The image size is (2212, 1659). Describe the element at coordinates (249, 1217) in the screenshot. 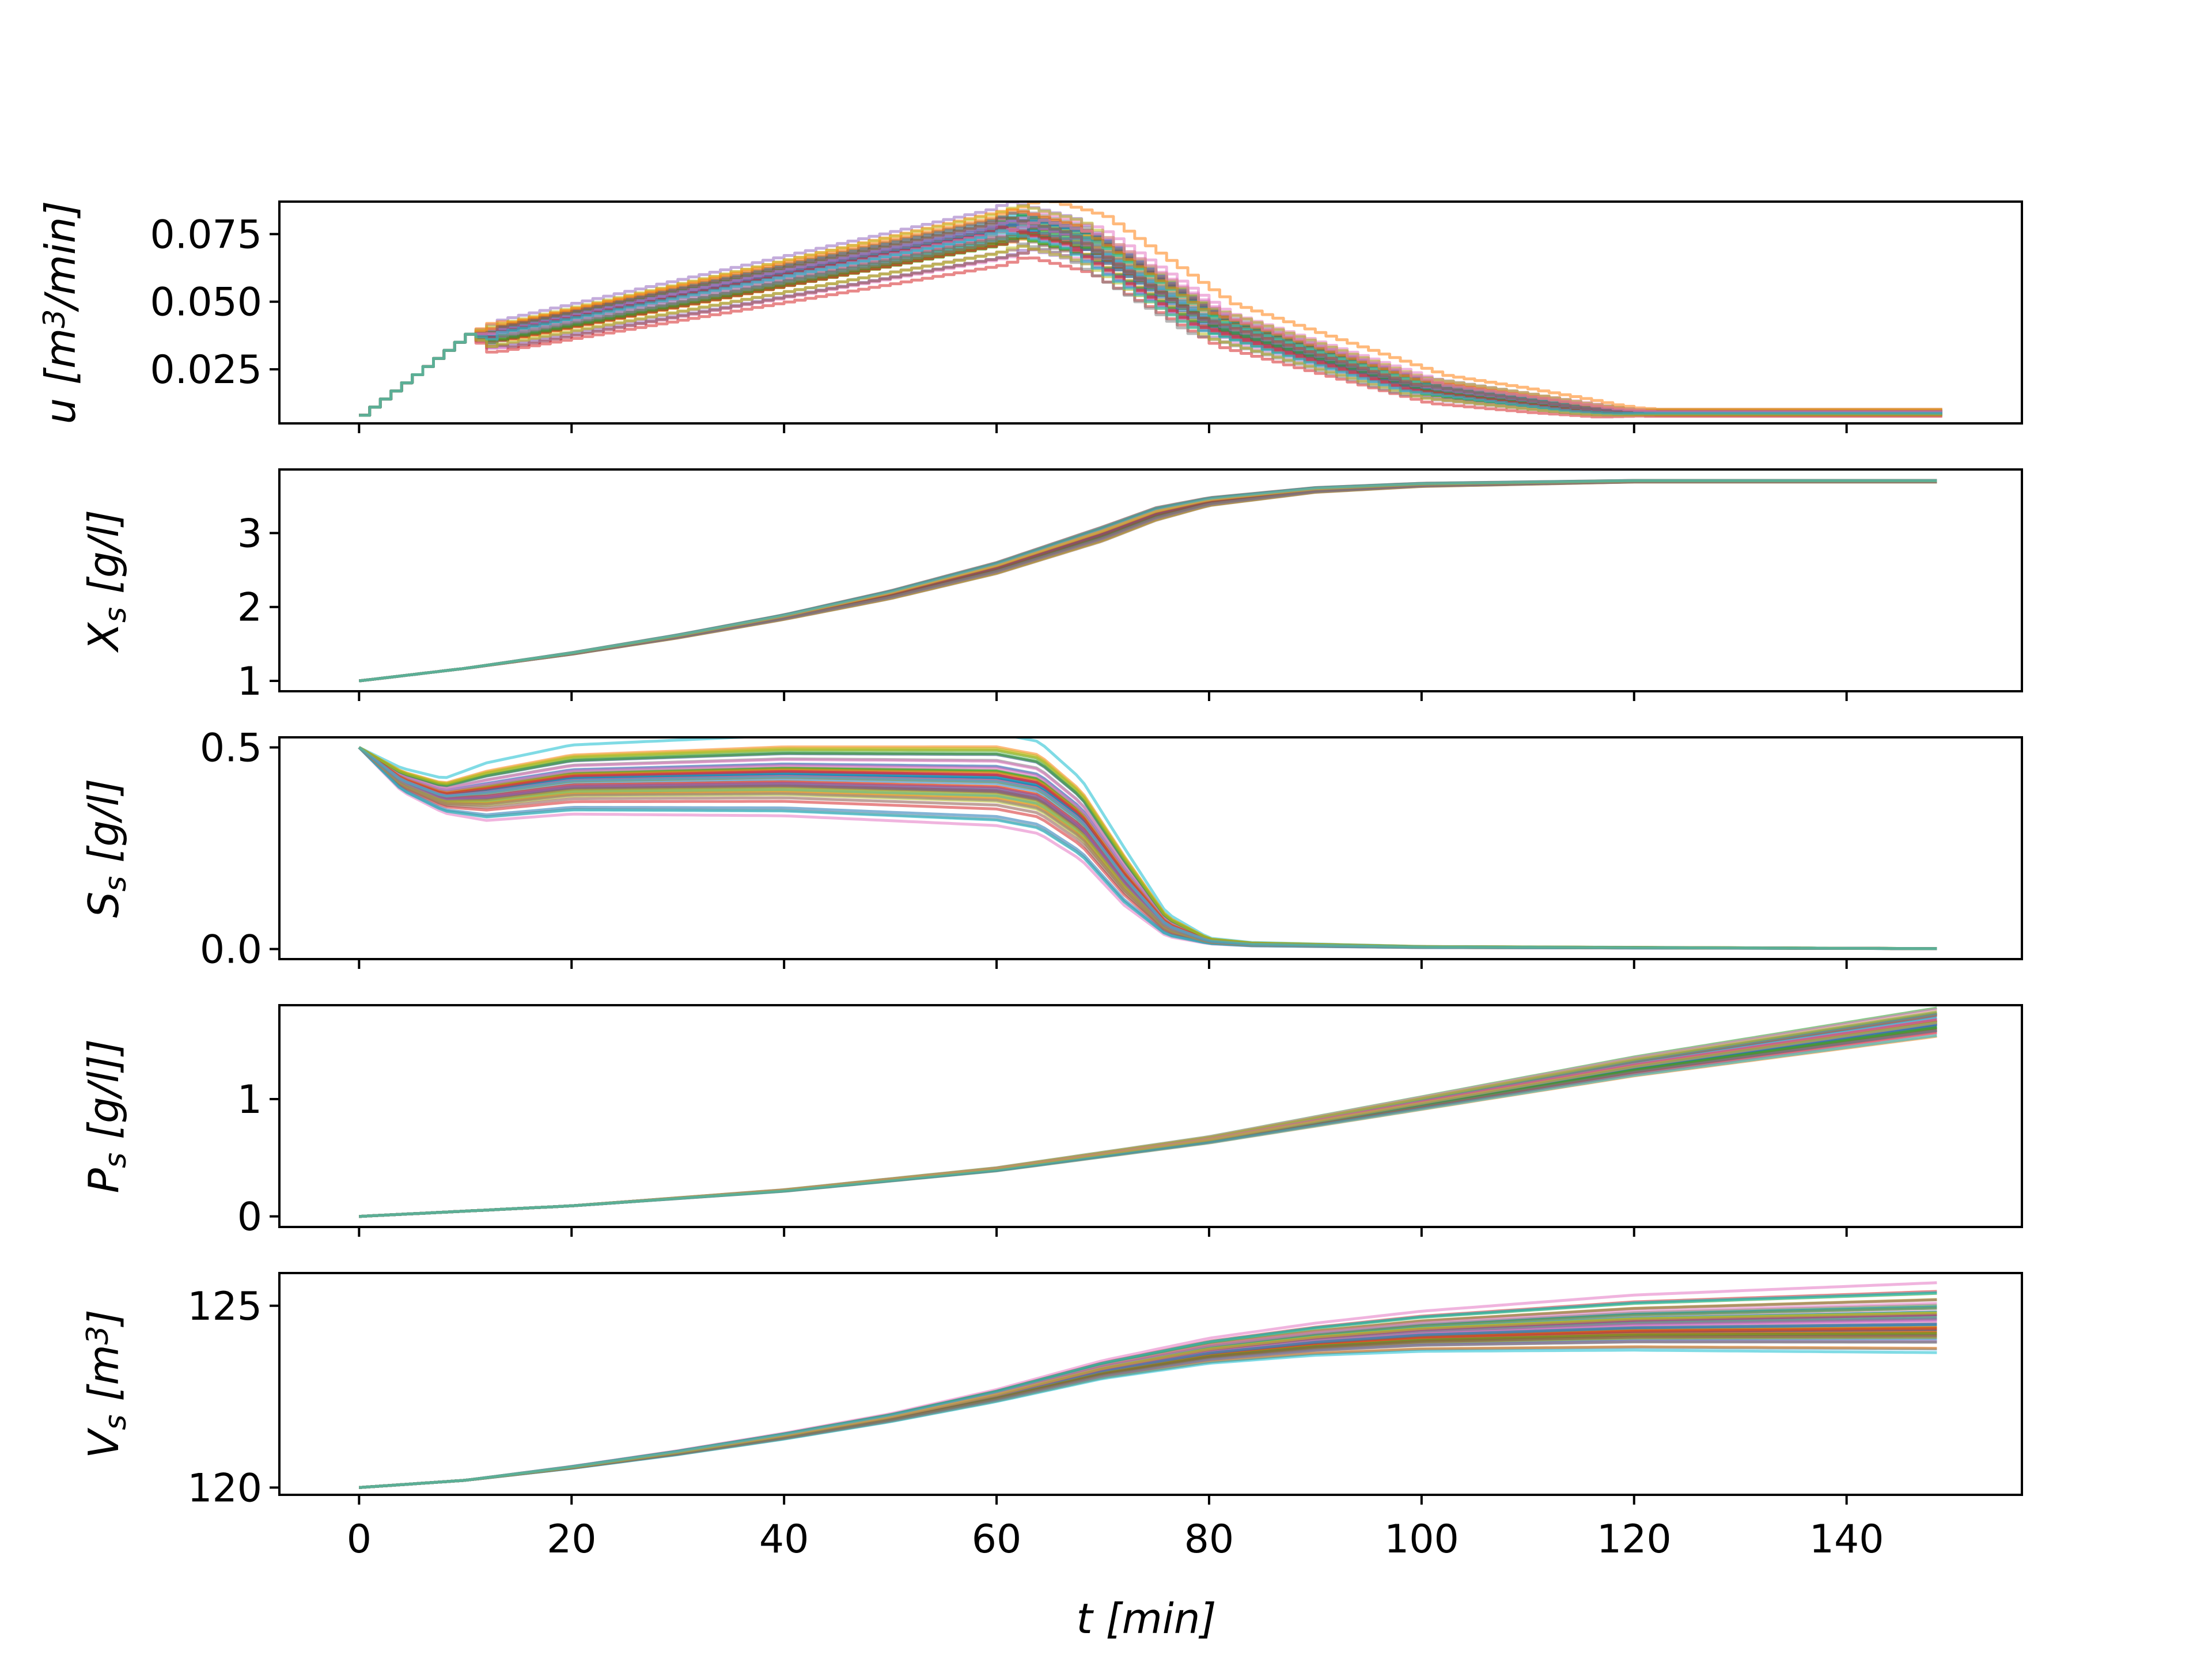

I see `y-tick-label: 0` at that location.